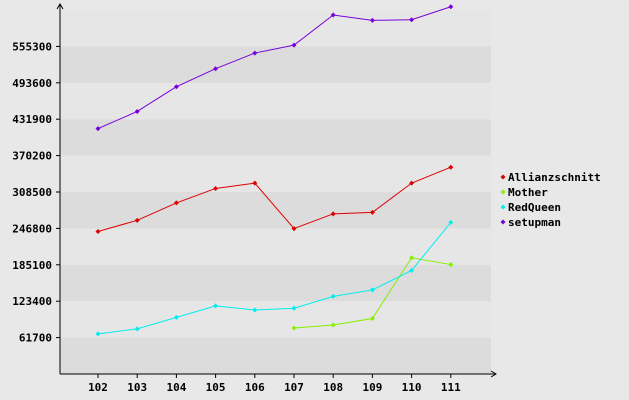 This screenshot has width=629, height=400. I want to click on legend-label: RedQueen, so click(534, 207).